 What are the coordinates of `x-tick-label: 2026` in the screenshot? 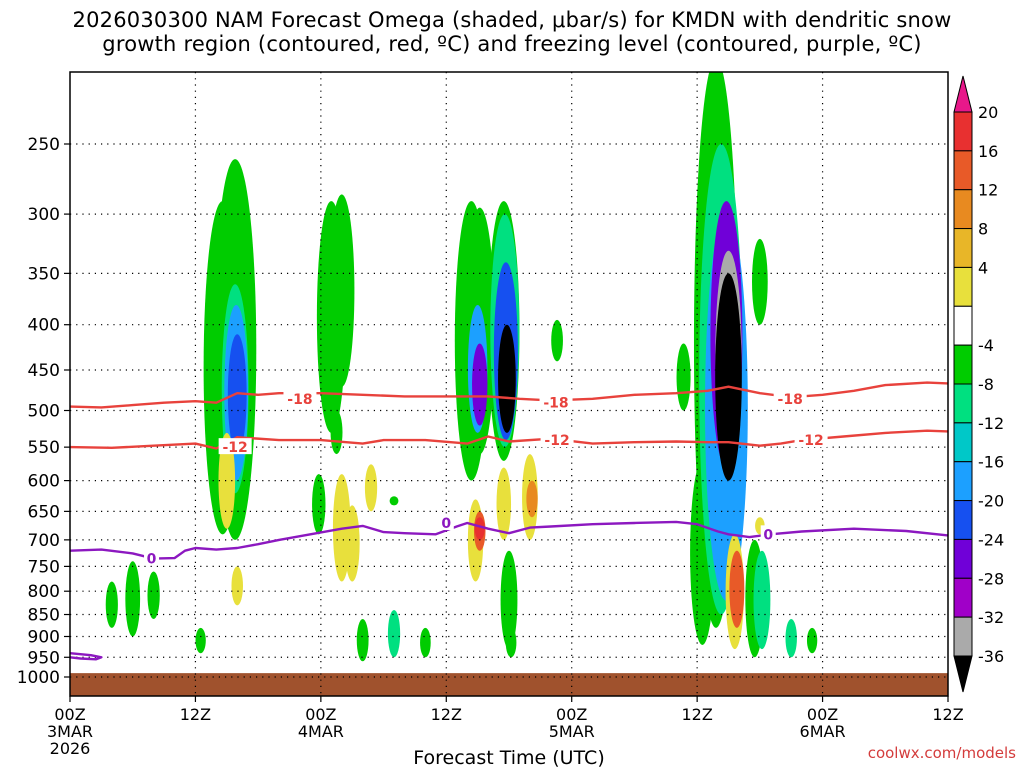 It's located at (70, 748).